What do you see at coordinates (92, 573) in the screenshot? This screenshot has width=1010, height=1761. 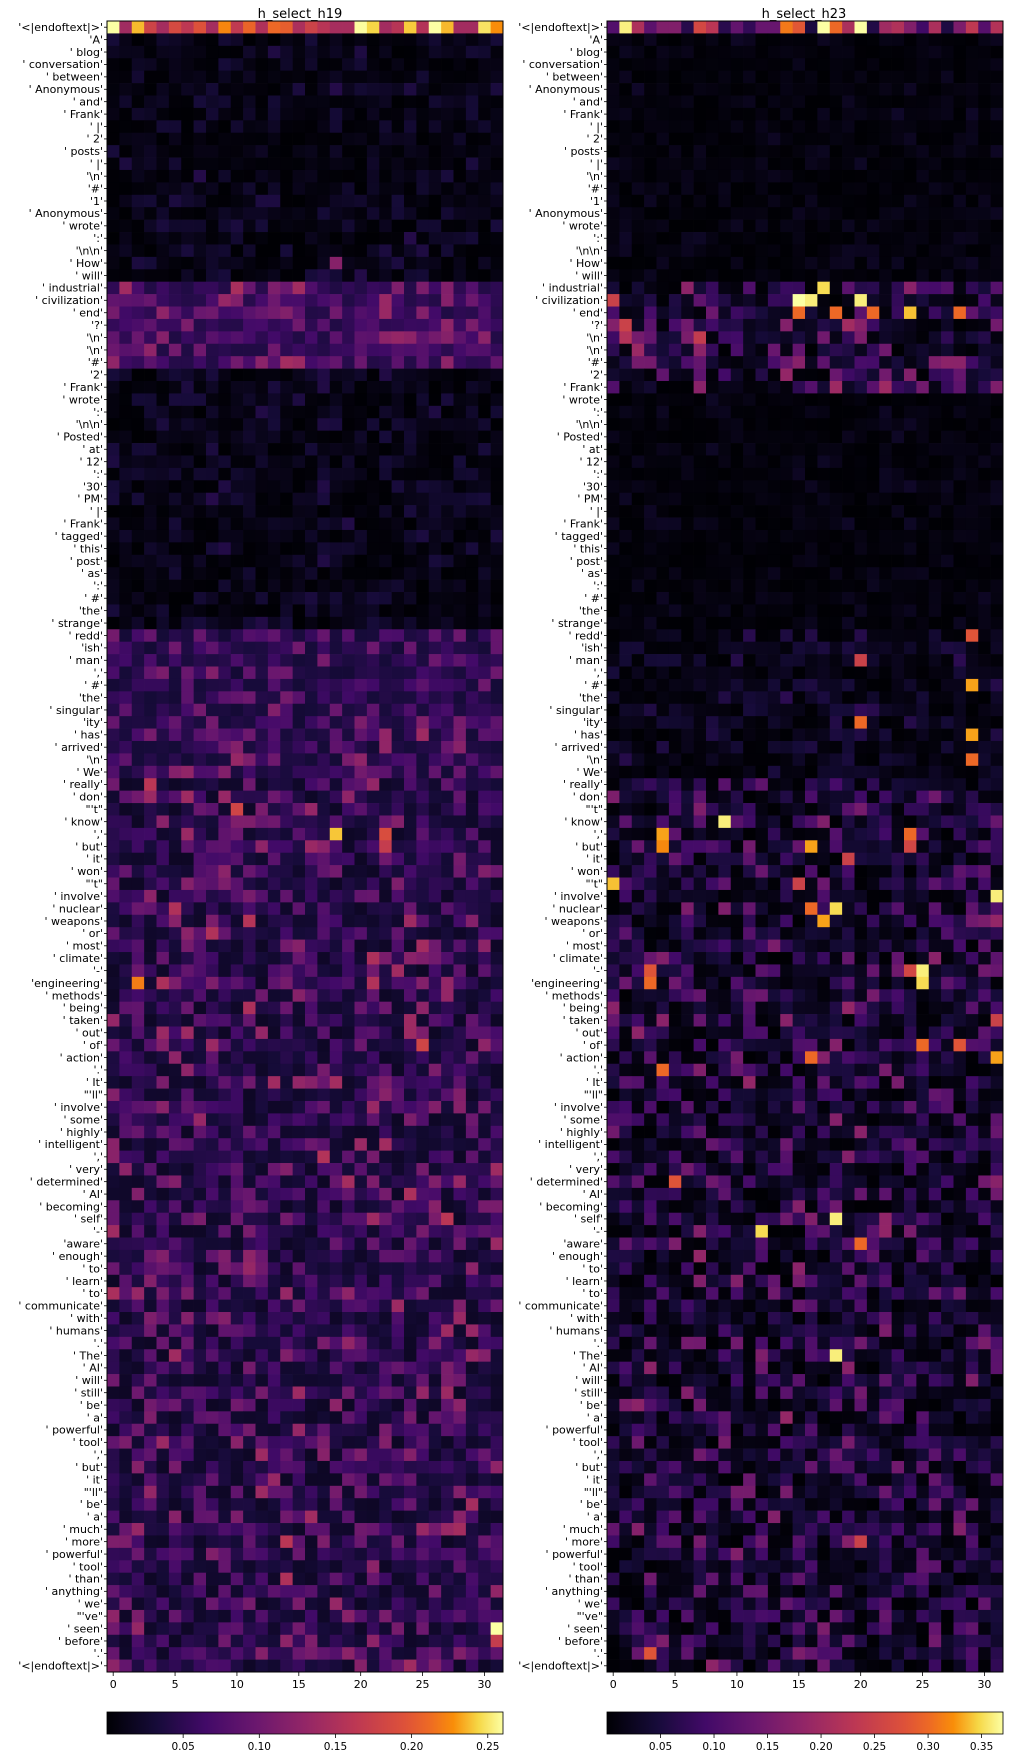 I see `token-label: ' as'` at bounding box center [92, 573].